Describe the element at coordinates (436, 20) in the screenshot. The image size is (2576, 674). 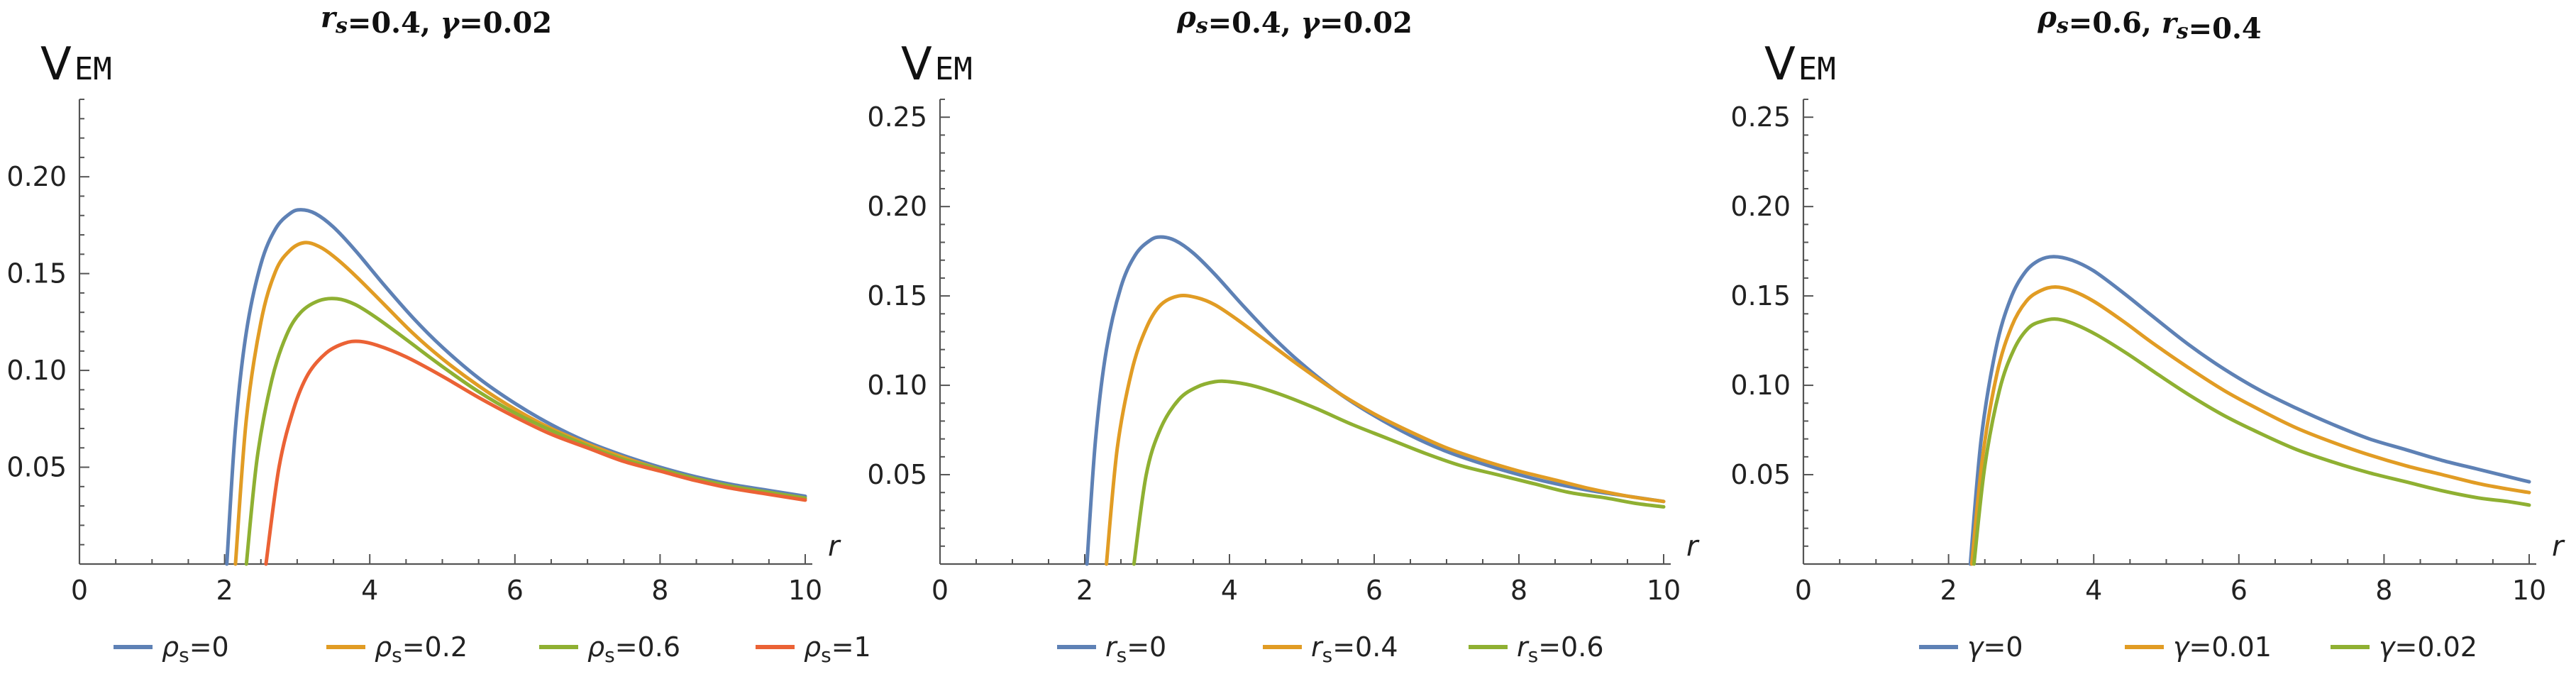
I see `chart-title: rs=0.4, γ=0.02` at that location.